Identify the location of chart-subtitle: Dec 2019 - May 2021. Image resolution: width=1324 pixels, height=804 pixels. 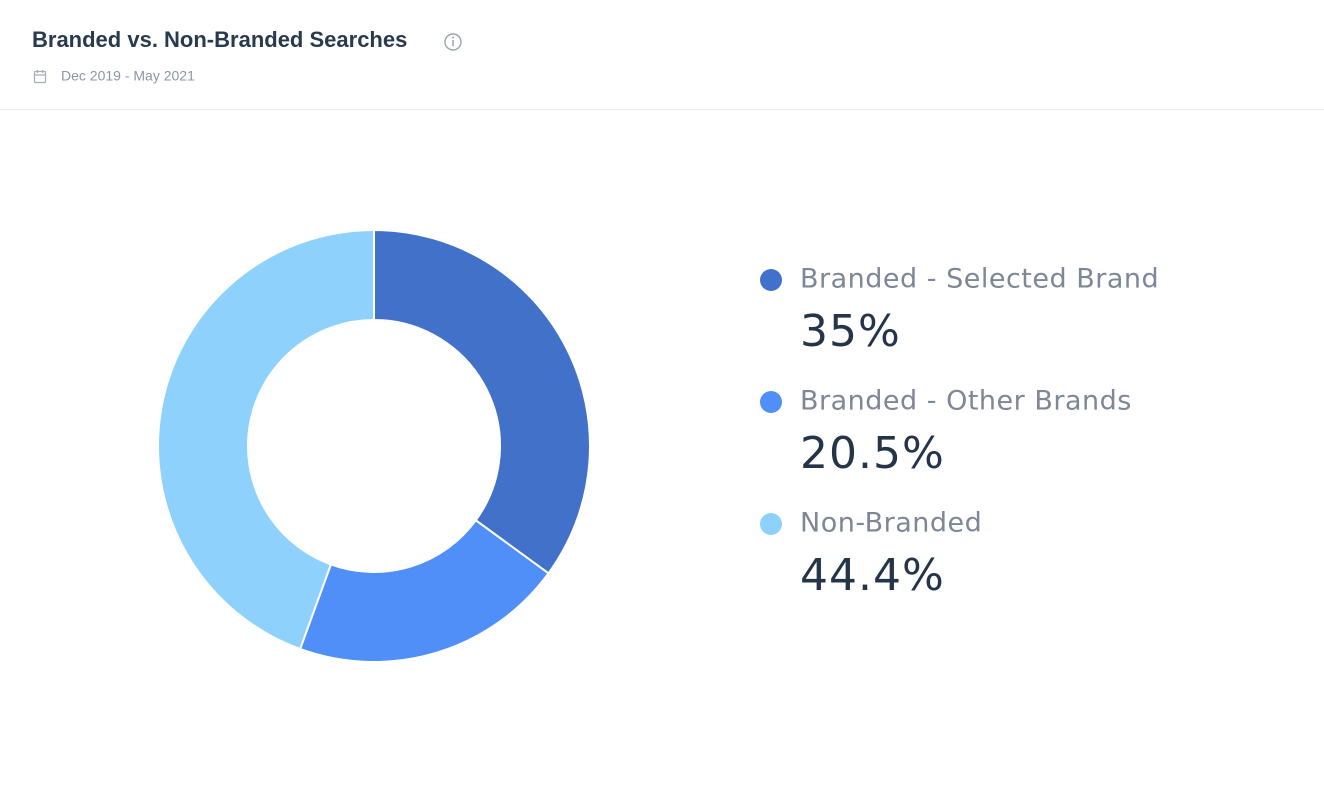
(128, 76).